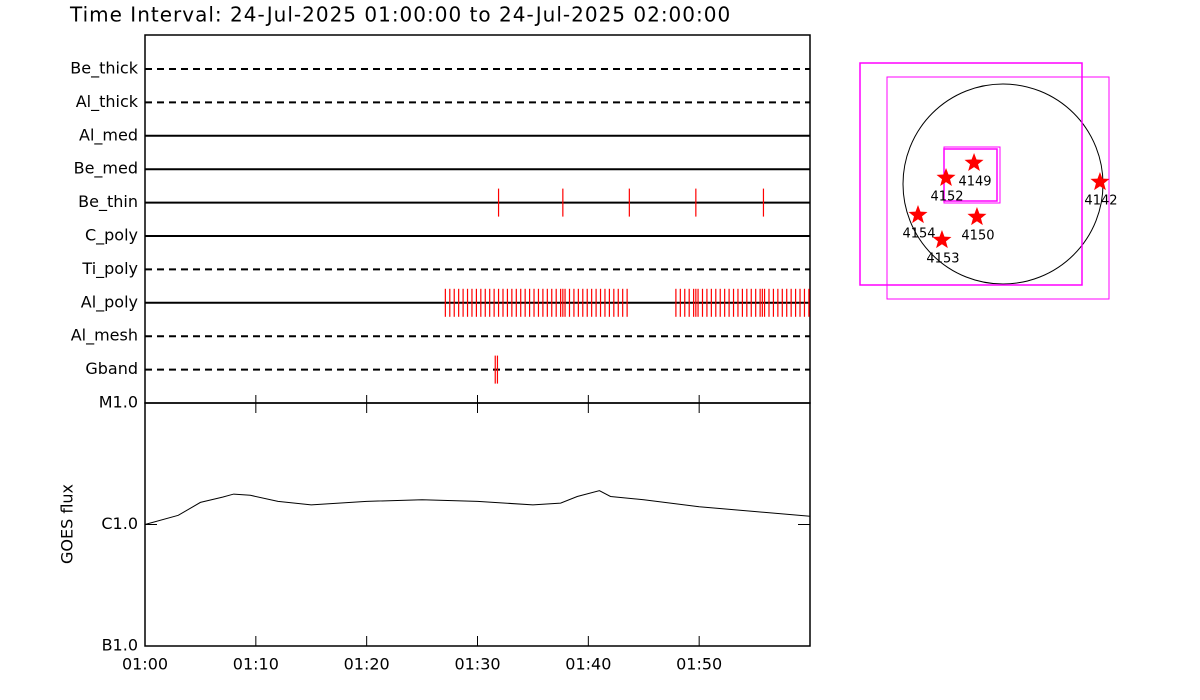 The width and height of the screenshot is (1200, 700). Describe the element at coordinates (104, 69) in the screenshot. I see `filter-label: Be_thick` at that location.